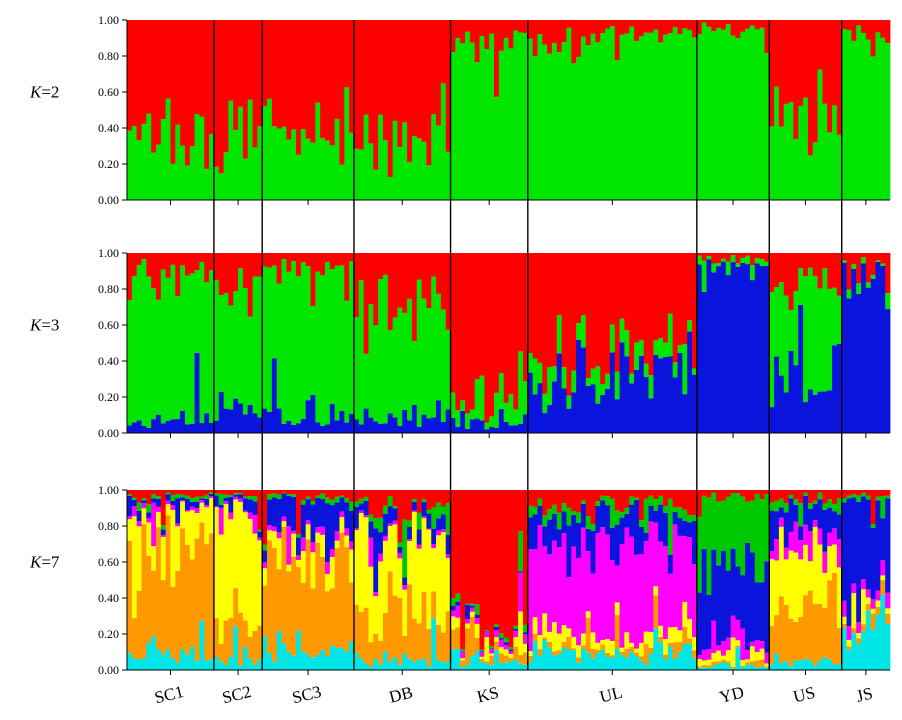 This screenshot has width=902, height=720. What do you see at coordinates (732, 694) in the screenshot?
I see `population-label: YD` at bounding box center [732, 694].